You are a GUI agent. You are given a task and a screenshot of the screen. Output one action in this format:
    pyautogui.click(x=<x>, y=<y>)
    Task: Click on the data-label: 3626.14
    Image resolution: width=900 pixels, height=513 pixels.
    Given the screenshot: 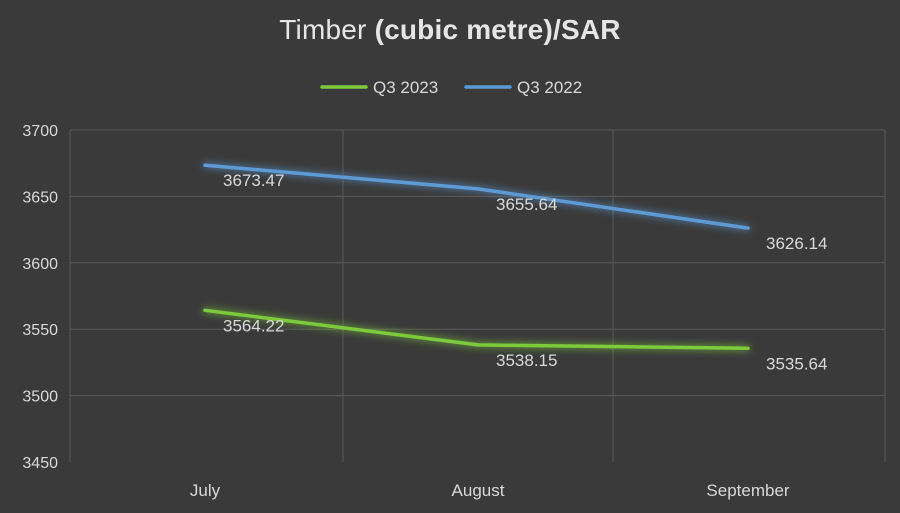 What is the action you would take?
    pyautogui.click(x=796, y=243)
    